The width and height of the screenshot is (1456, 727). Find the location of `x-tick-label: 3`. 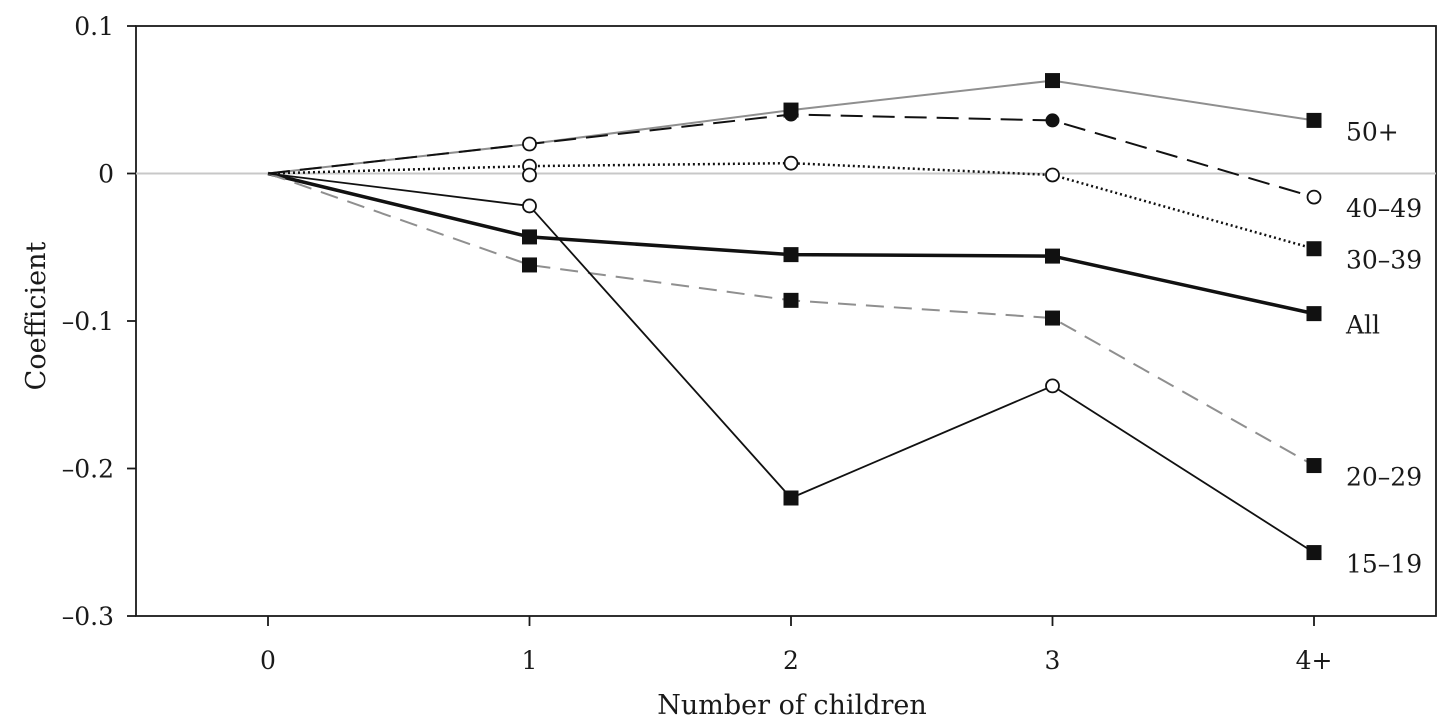

x-tick-label: 3 is located at coordinates (1053, 660).